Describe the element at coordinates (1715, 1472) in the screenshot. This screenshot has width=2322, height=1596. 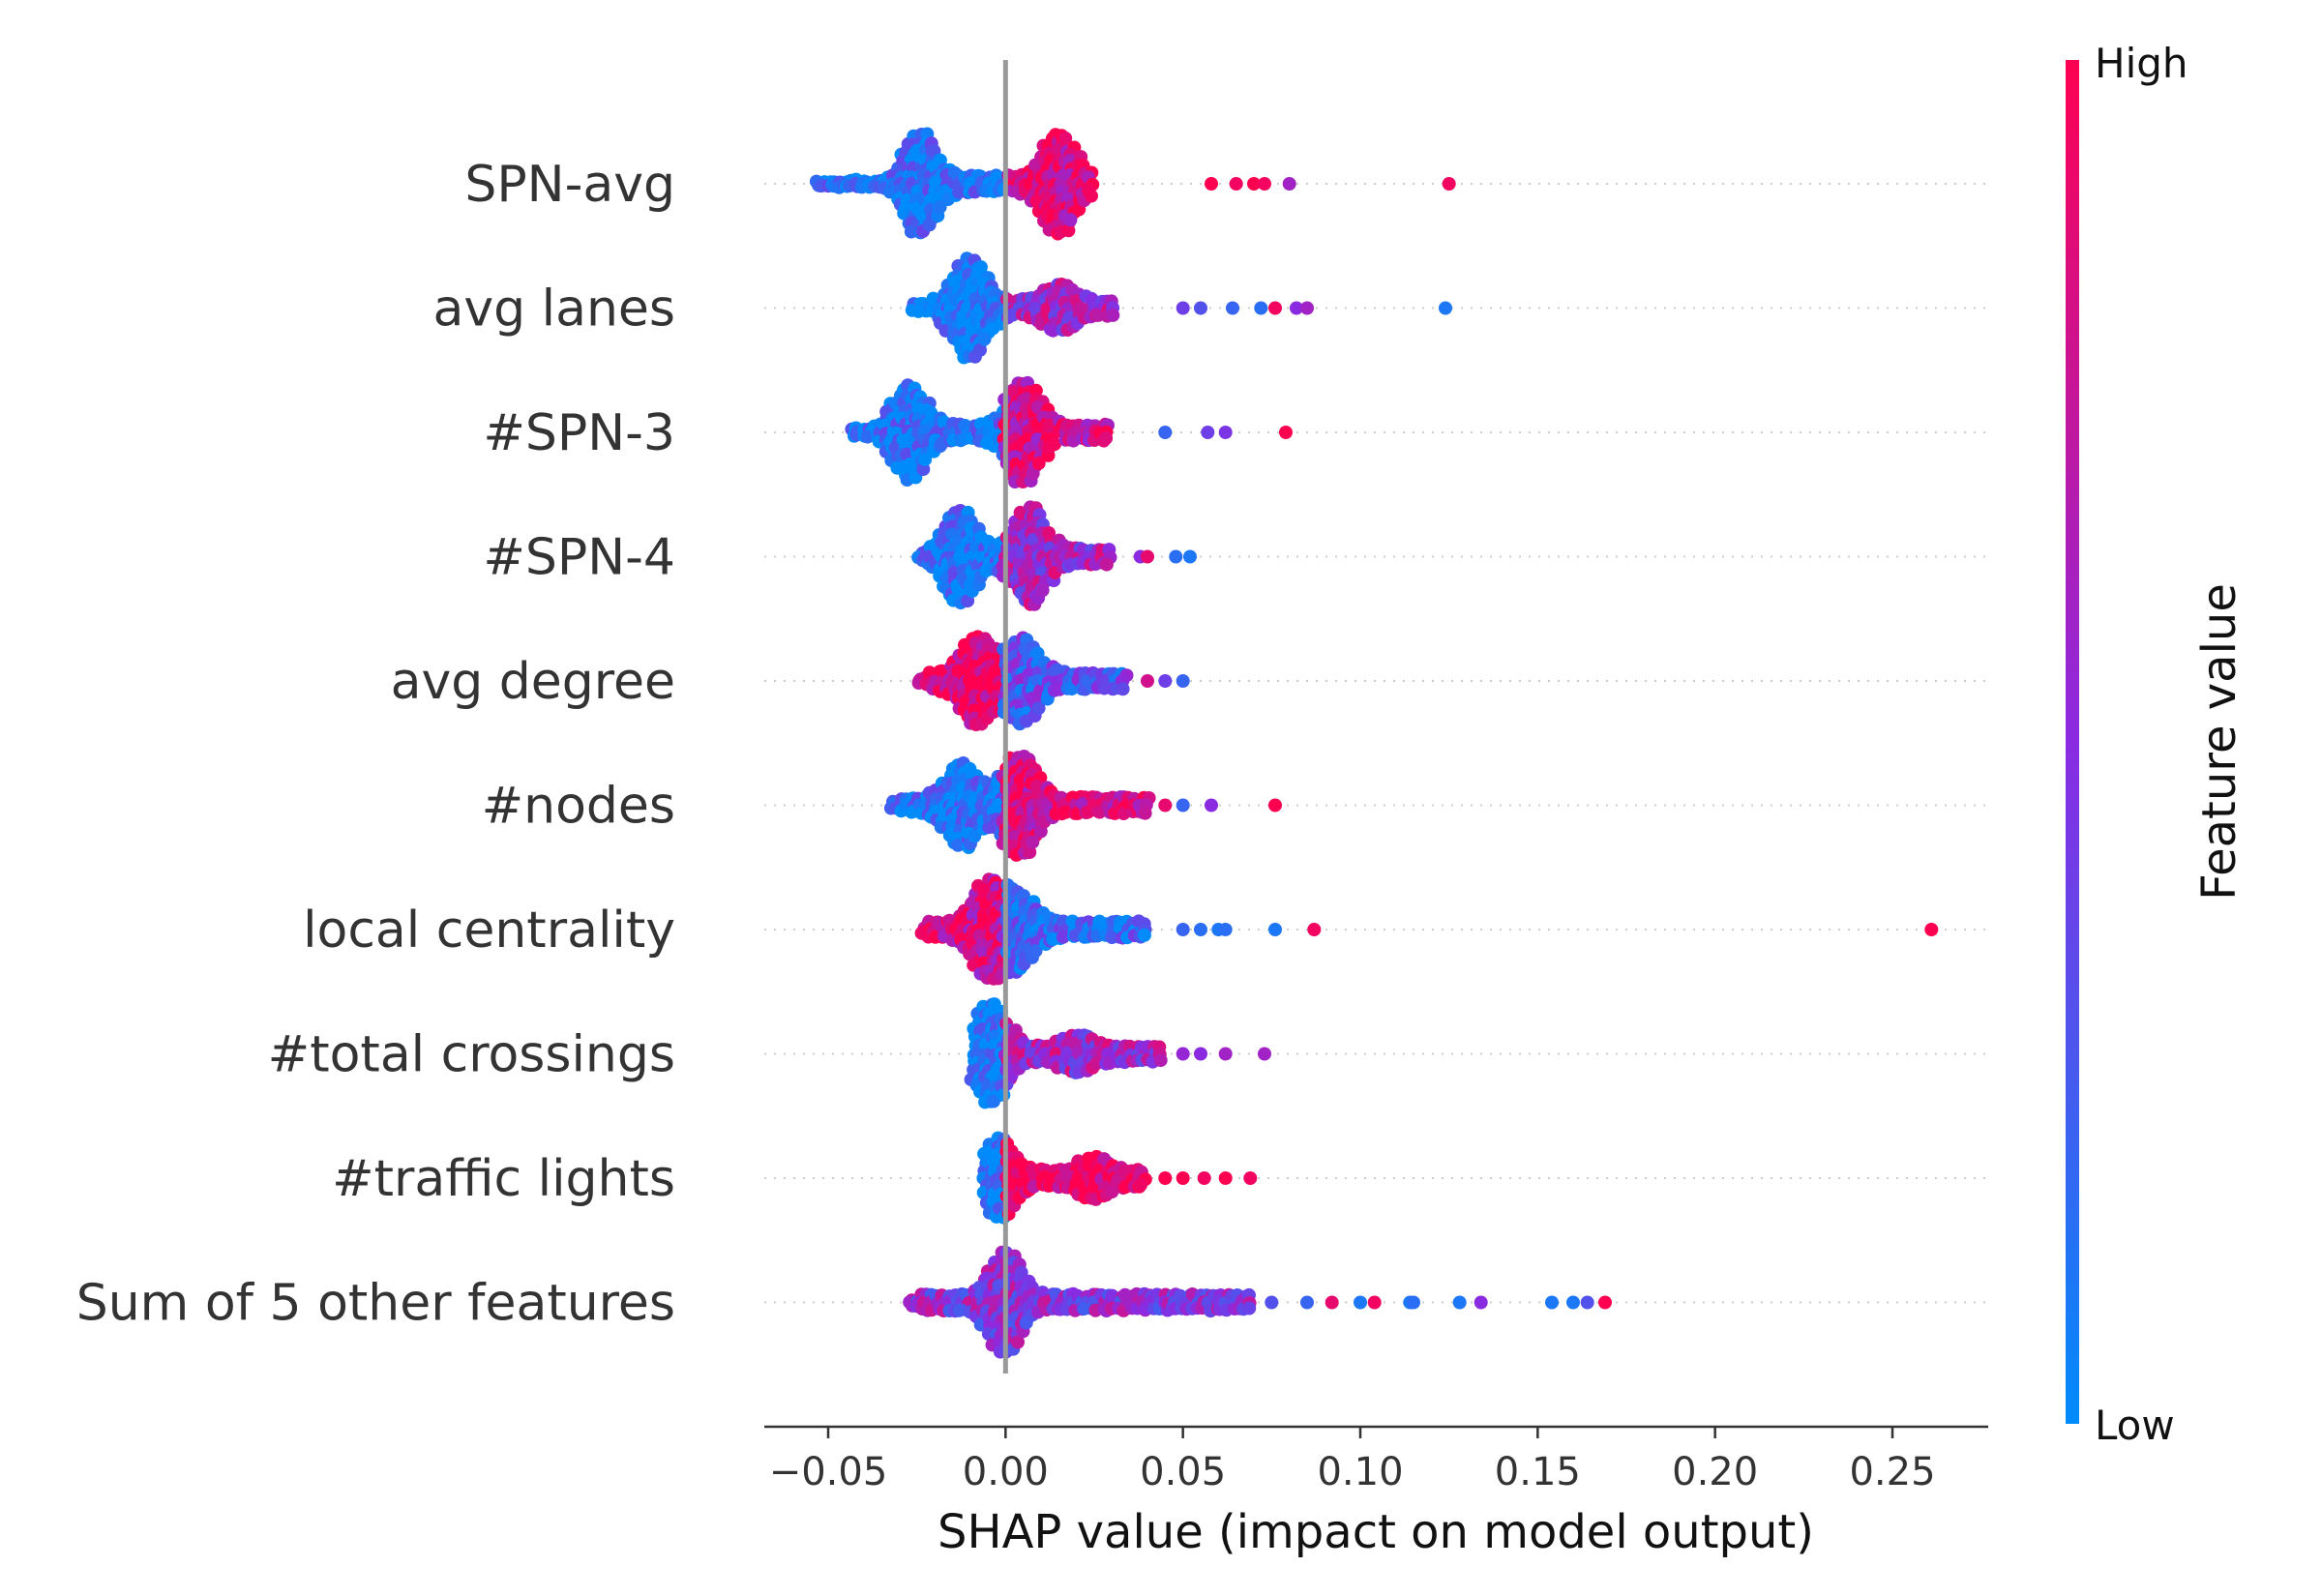
I see `x-tick-label: 0.20` at that location.